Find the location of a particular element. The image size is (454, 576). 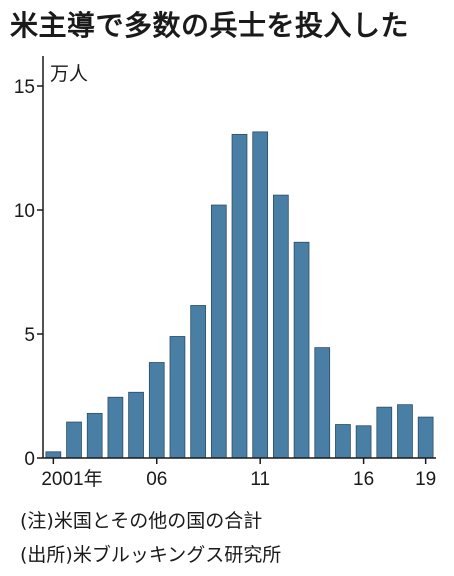

chart-title: 米主導で多数の兵士を投入した is located at coordinates (210, 25).